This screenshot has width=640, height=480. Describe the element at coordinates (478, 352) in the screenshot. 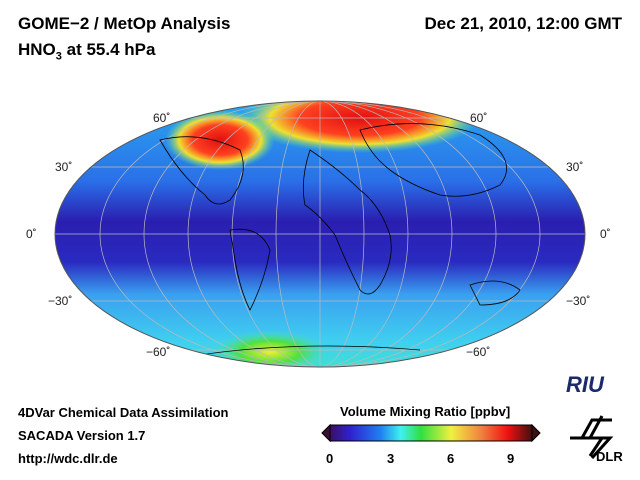

I see `lat-label-60s-right: −60˚` at that location.